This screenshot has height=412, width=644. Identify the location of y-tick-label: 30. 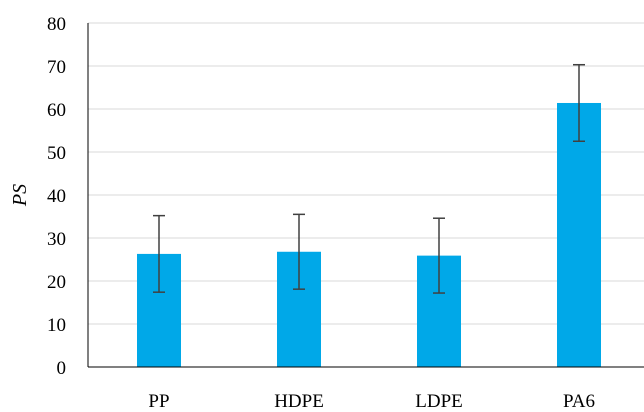
(56, 239).